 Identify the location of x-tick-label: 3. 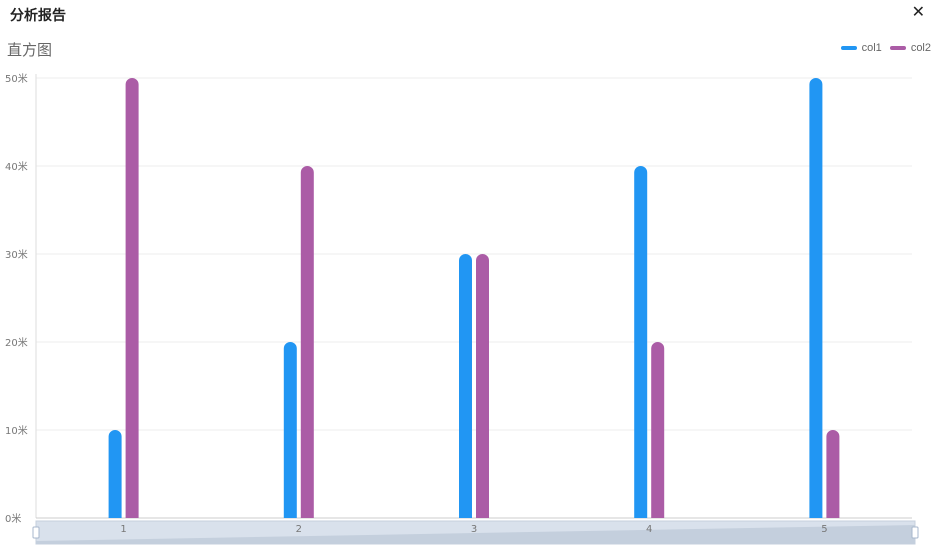
(474, 529).